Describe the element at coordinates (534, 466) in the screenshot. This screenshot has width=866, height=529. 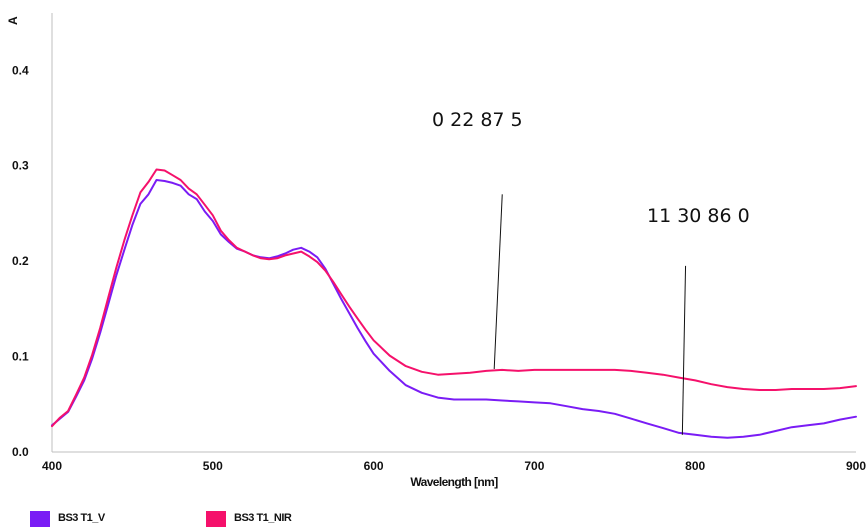
I see `x-tick-label: 700` at that location.